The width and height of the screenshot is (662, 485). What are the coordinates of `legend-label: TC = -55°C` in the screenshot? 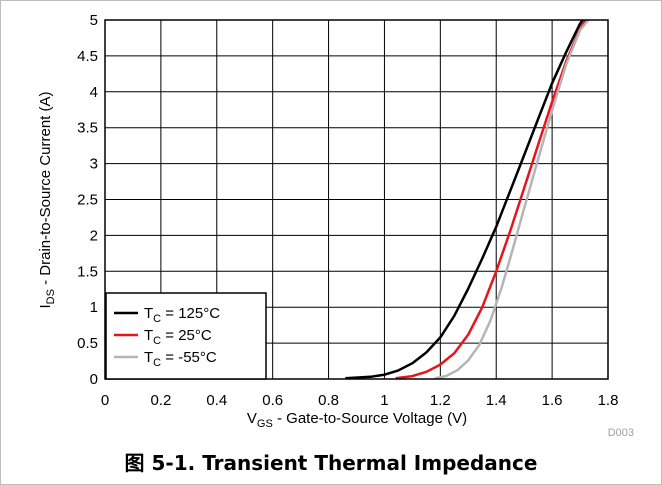 It's located at (180, 359).